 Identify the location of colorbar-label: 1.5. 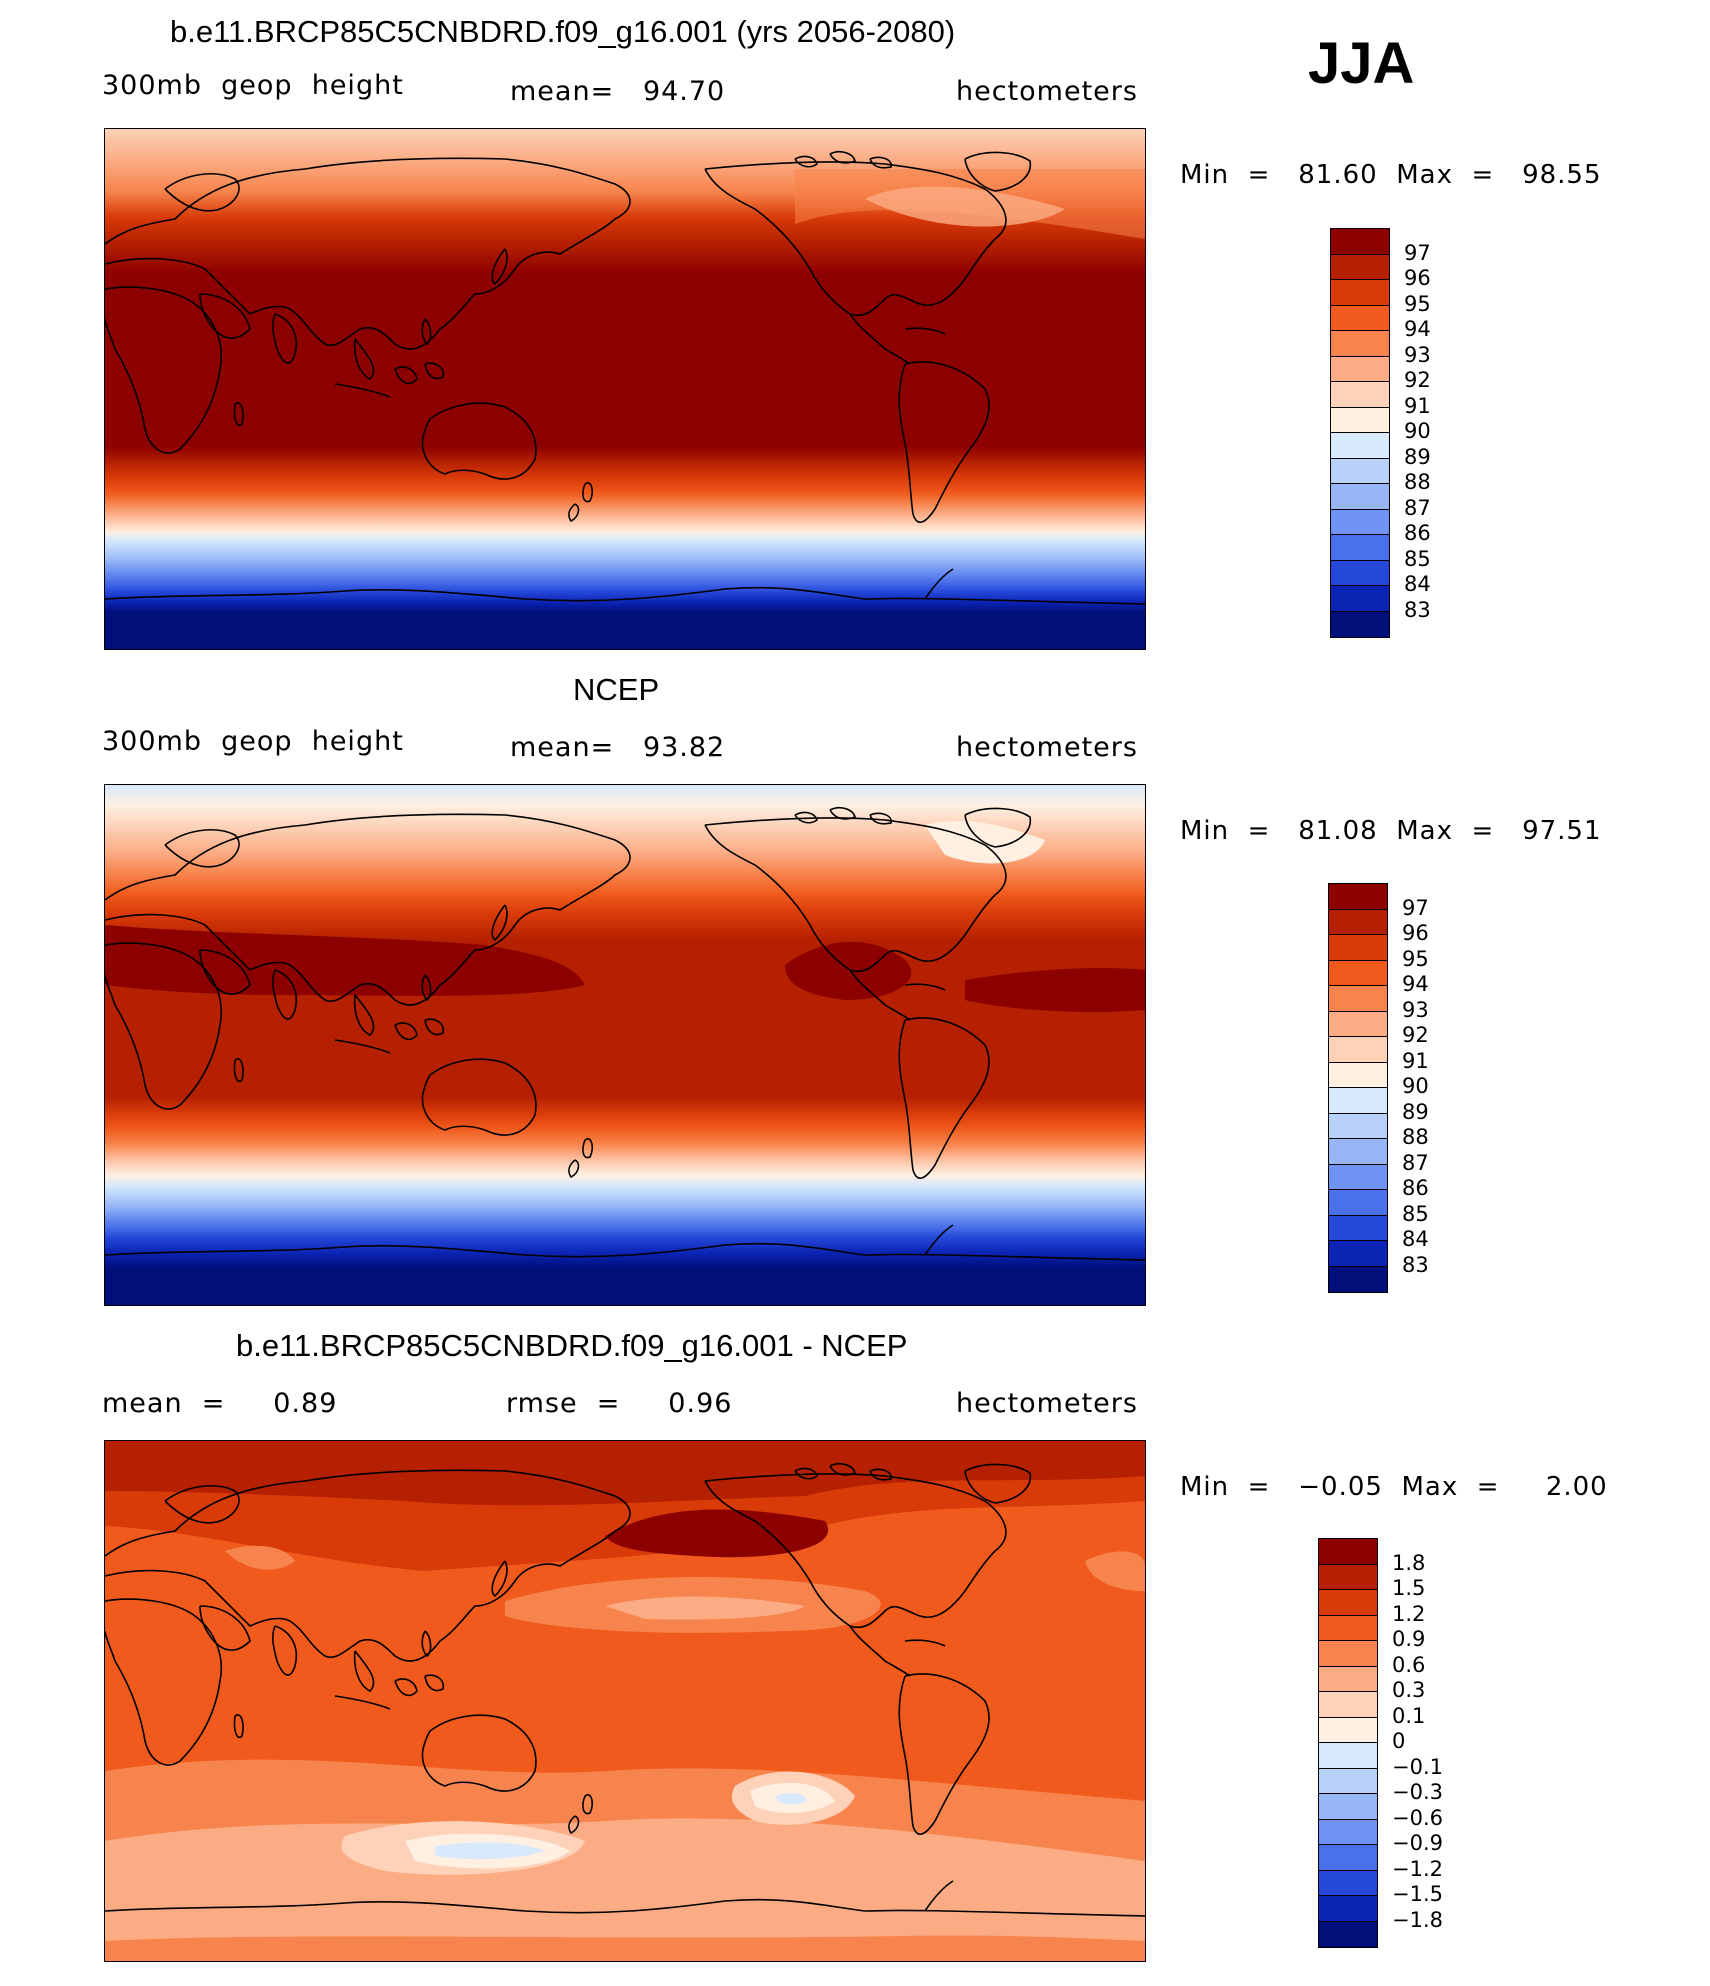
(1409, 1588).